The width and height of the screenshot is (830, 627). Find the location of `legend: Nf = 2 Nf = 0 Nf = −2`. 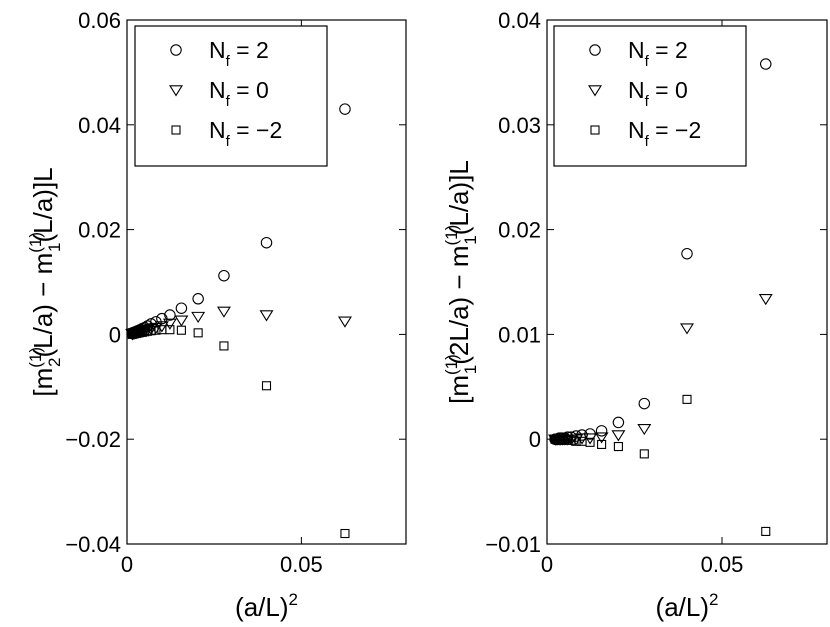

legend: Nf = 2 Nf = 0 Nf = −2 is located at coordinates (650, 96).